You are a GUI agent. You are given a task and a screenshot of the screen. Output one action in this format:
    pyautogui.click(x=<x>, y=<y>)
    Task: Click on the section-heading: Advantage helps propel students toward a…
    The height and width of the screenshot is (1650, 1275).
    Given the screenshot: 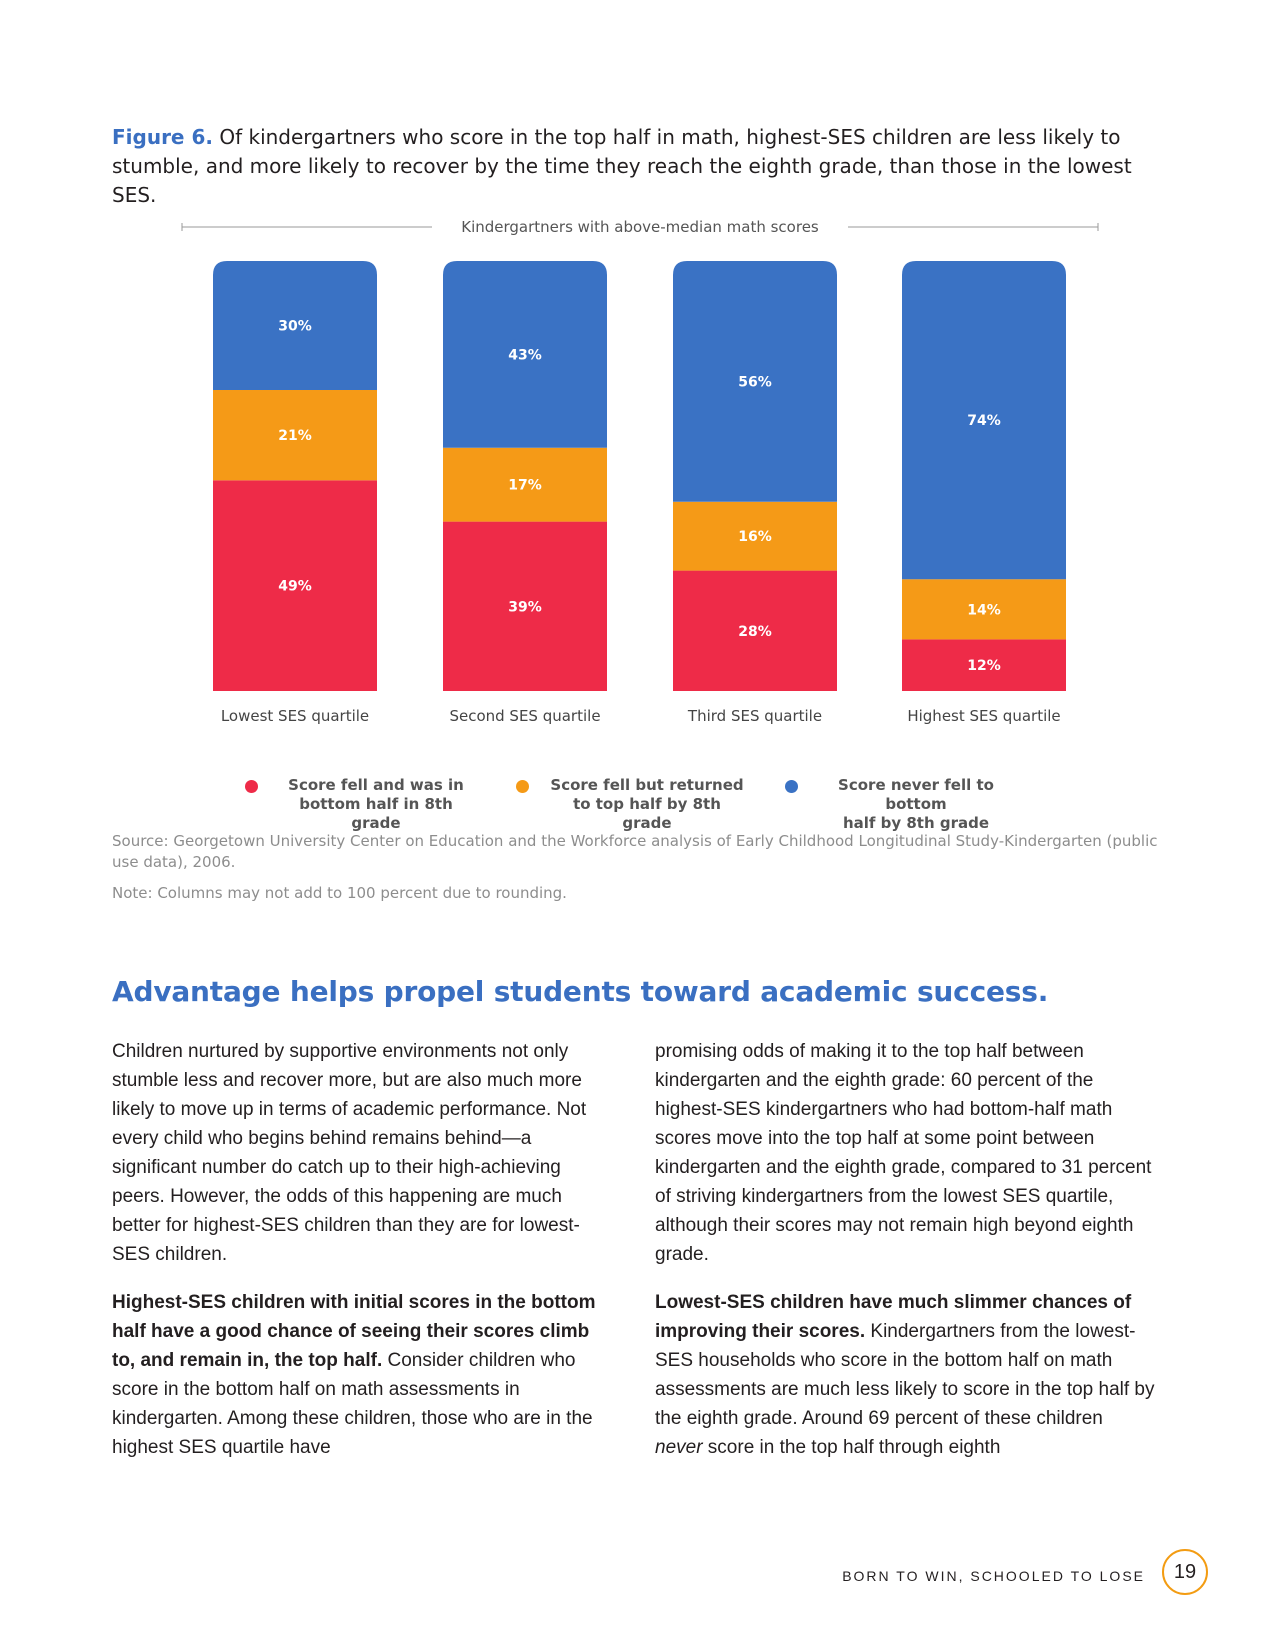 What is the action you would take?
    pyautogui.click(x=580, y=991)
    